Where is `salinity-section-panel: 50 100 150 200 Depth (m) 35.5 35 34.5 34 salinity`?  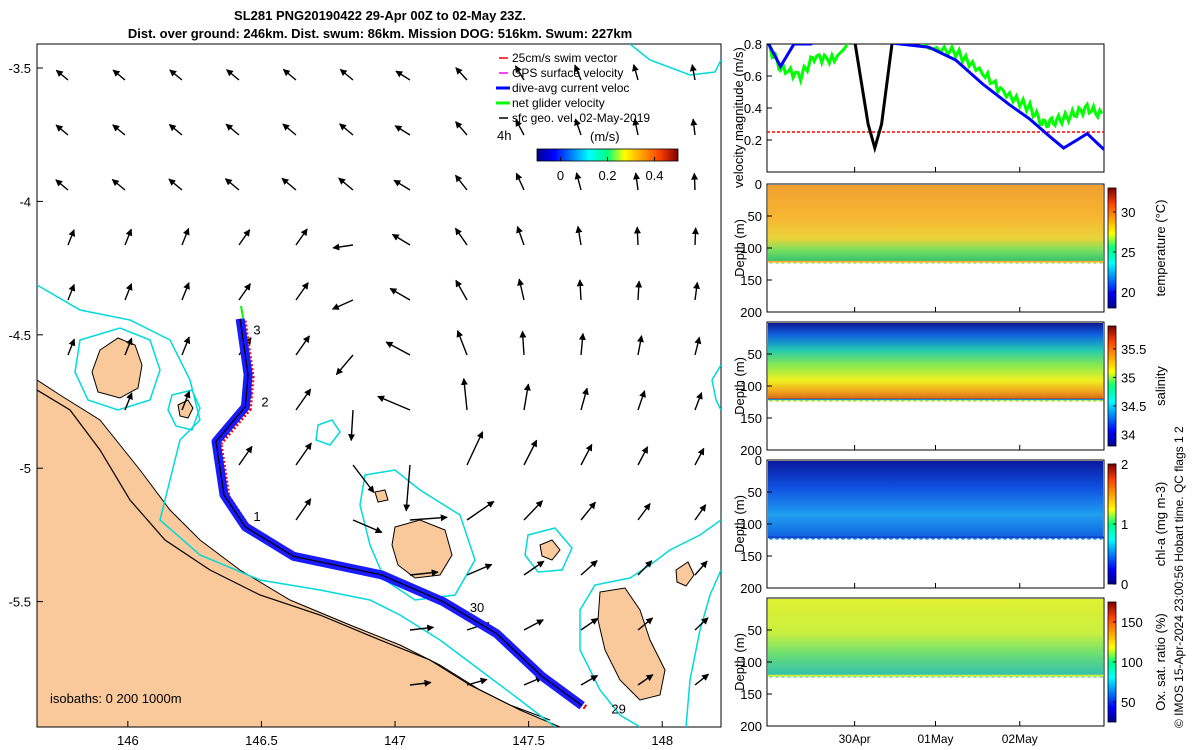 salinity-section-panel: 50 100 150 200 Depth (m) 35.5 35 34.5 34 salinity is located at coordinates (950, 389).